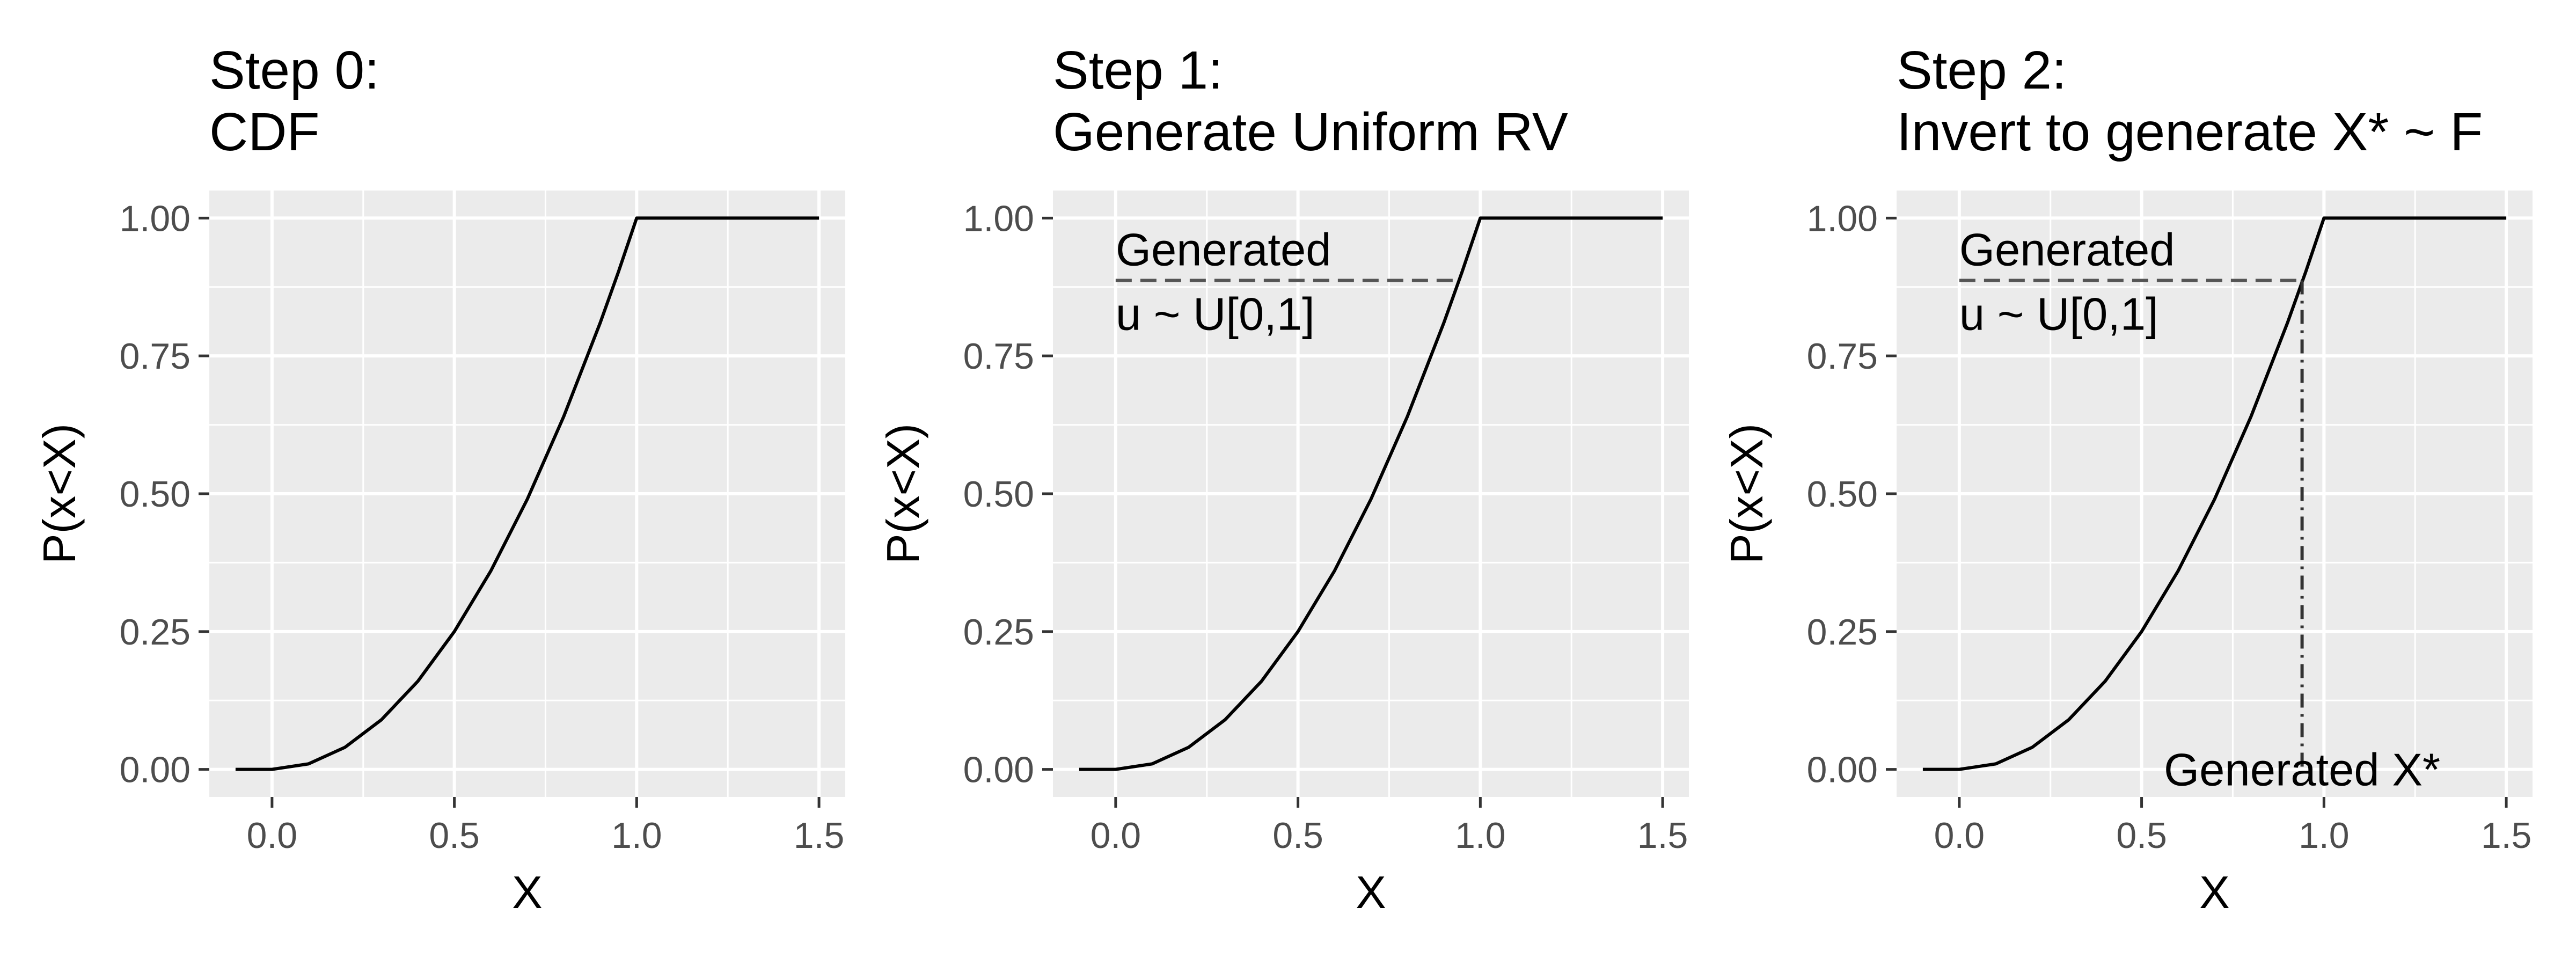 The image size is (2576, 966). What do you see at coordinates (1982, 70) in the screenshot?
I see `panel-title-line1: Step 2:` at bounding box center [1982, 70].